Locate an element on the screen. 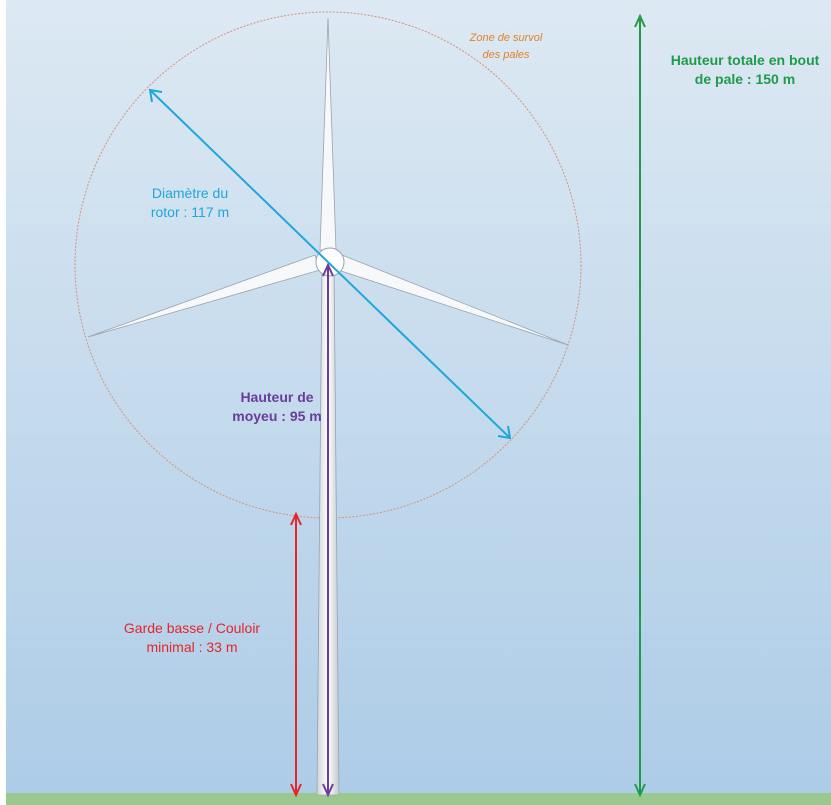 The height and width of the screenshot is (805, 831). label-line: Garde basse / Couloir is located at coordinates (192, 628).